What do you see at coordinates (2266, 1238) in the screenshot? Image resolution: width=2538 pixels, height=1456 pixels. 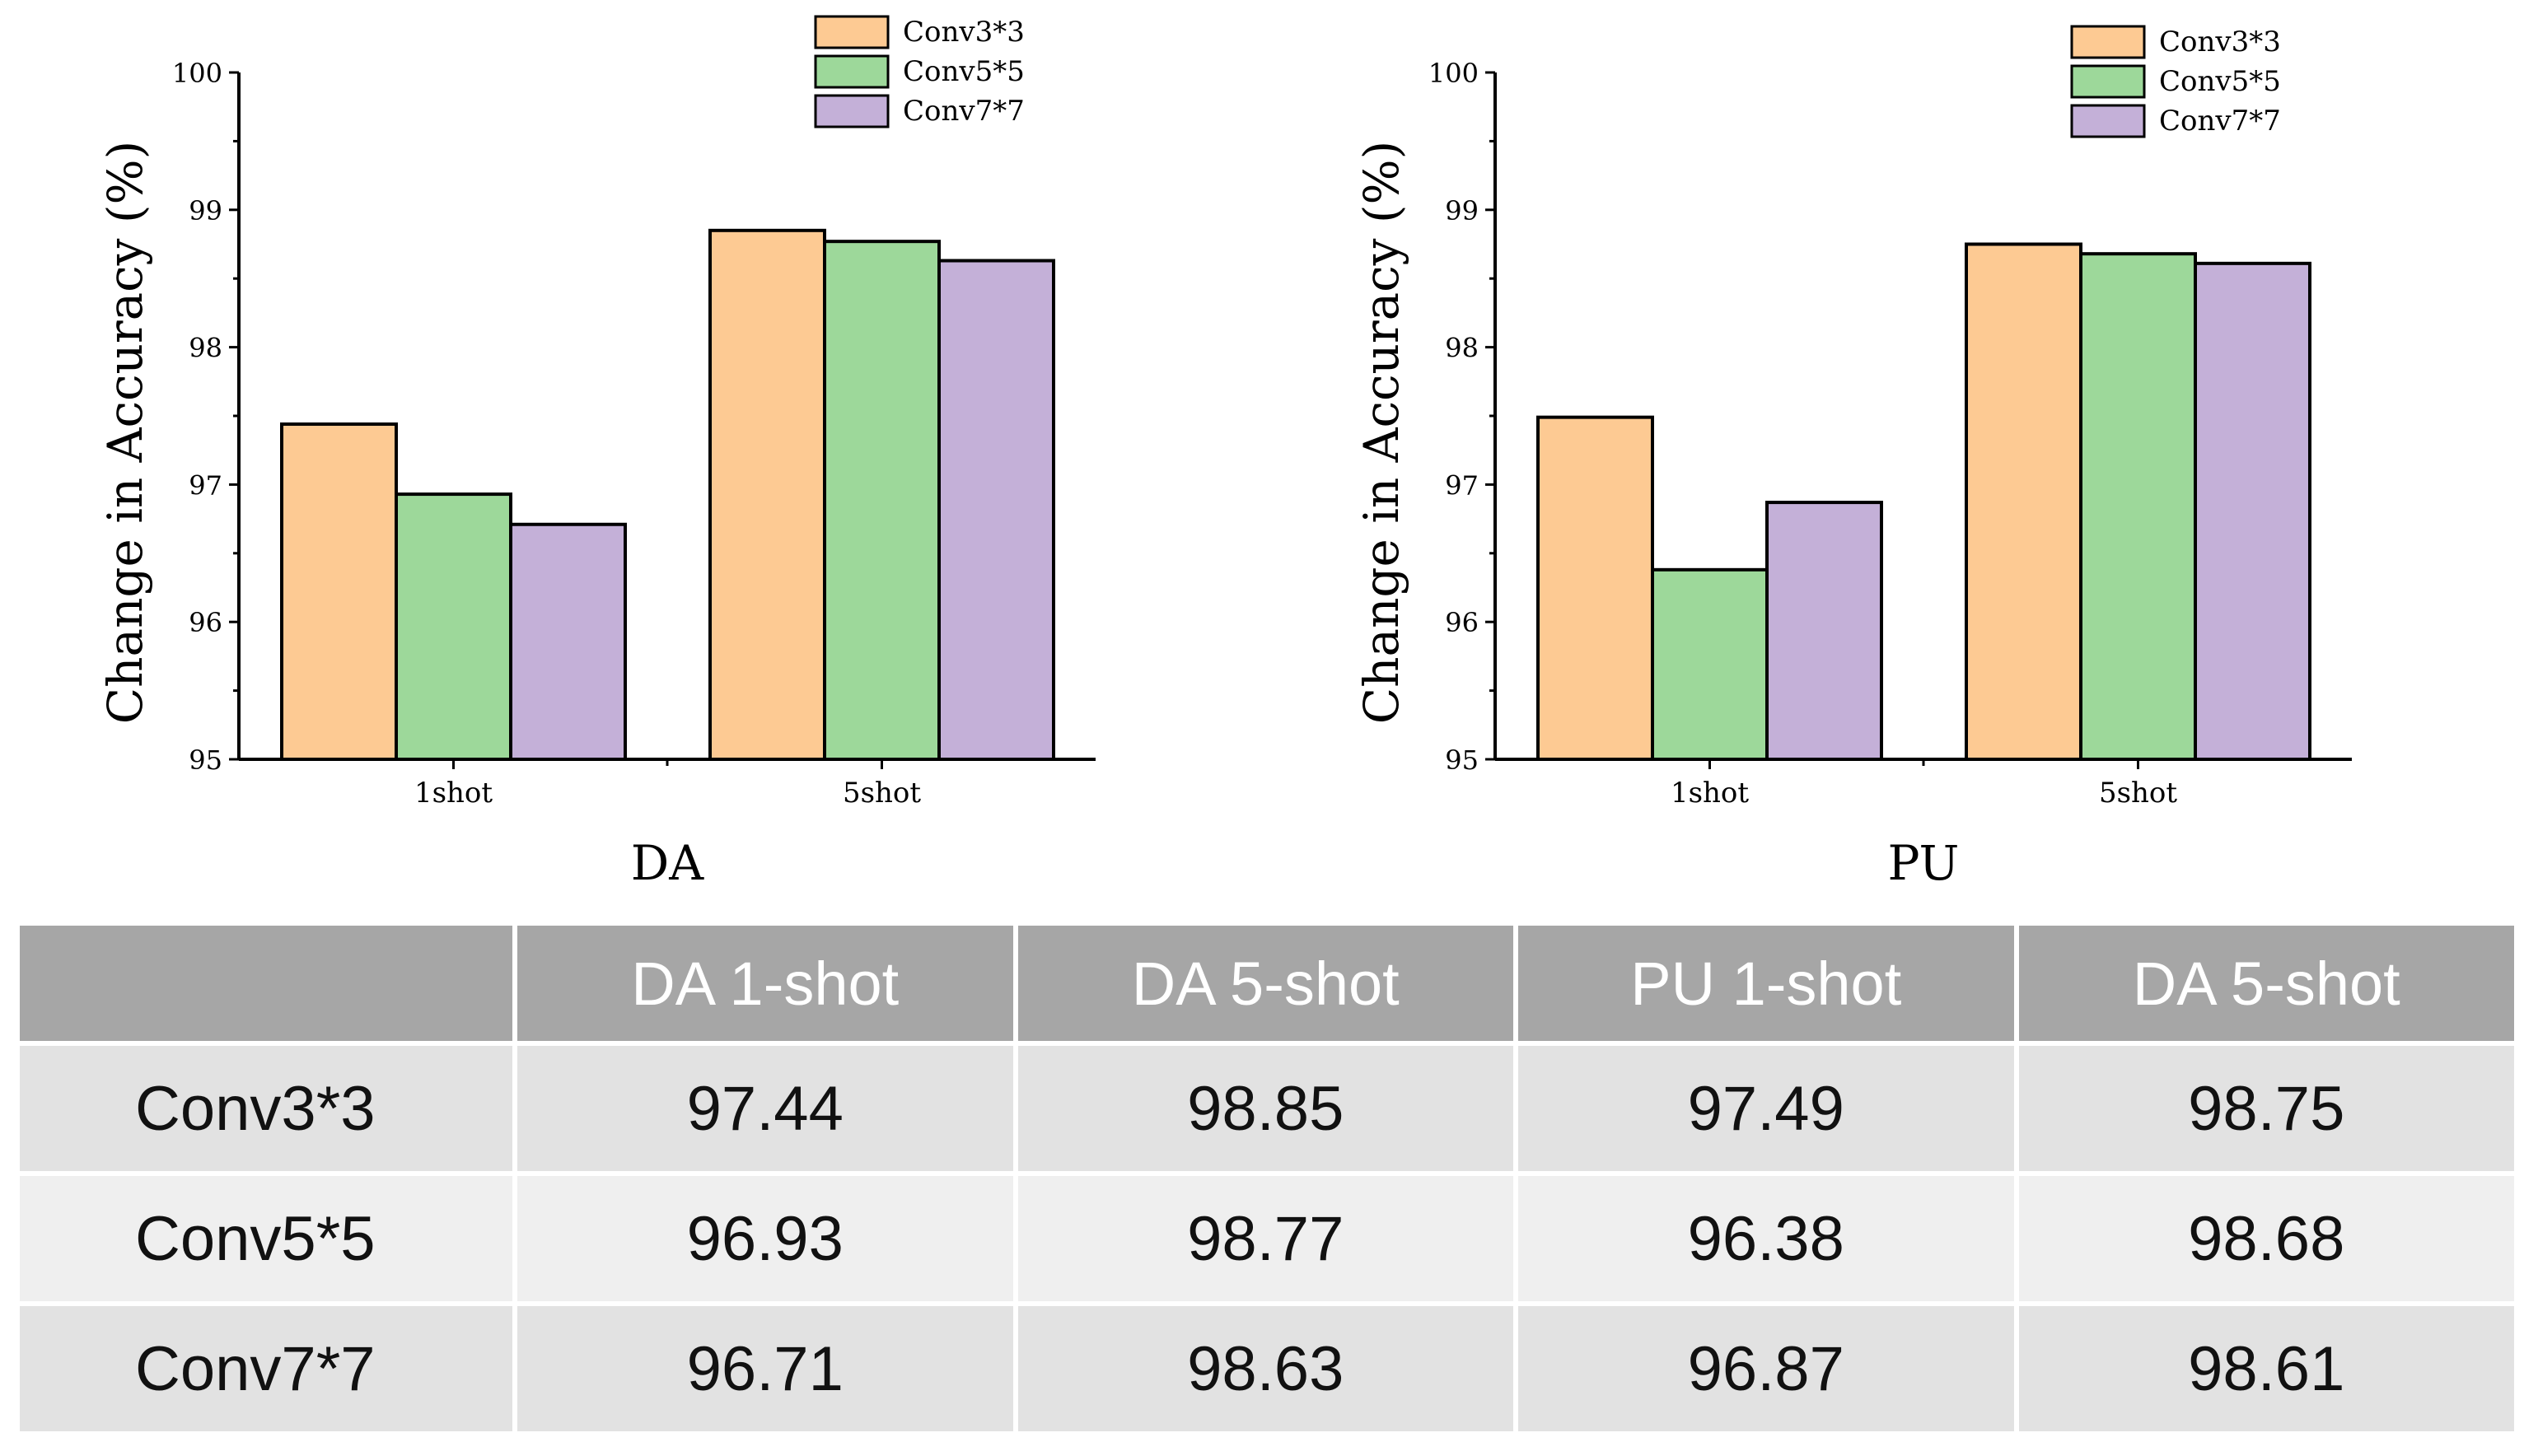 I see `table-cell: 98.68` at bounding box center [2266, 1238].